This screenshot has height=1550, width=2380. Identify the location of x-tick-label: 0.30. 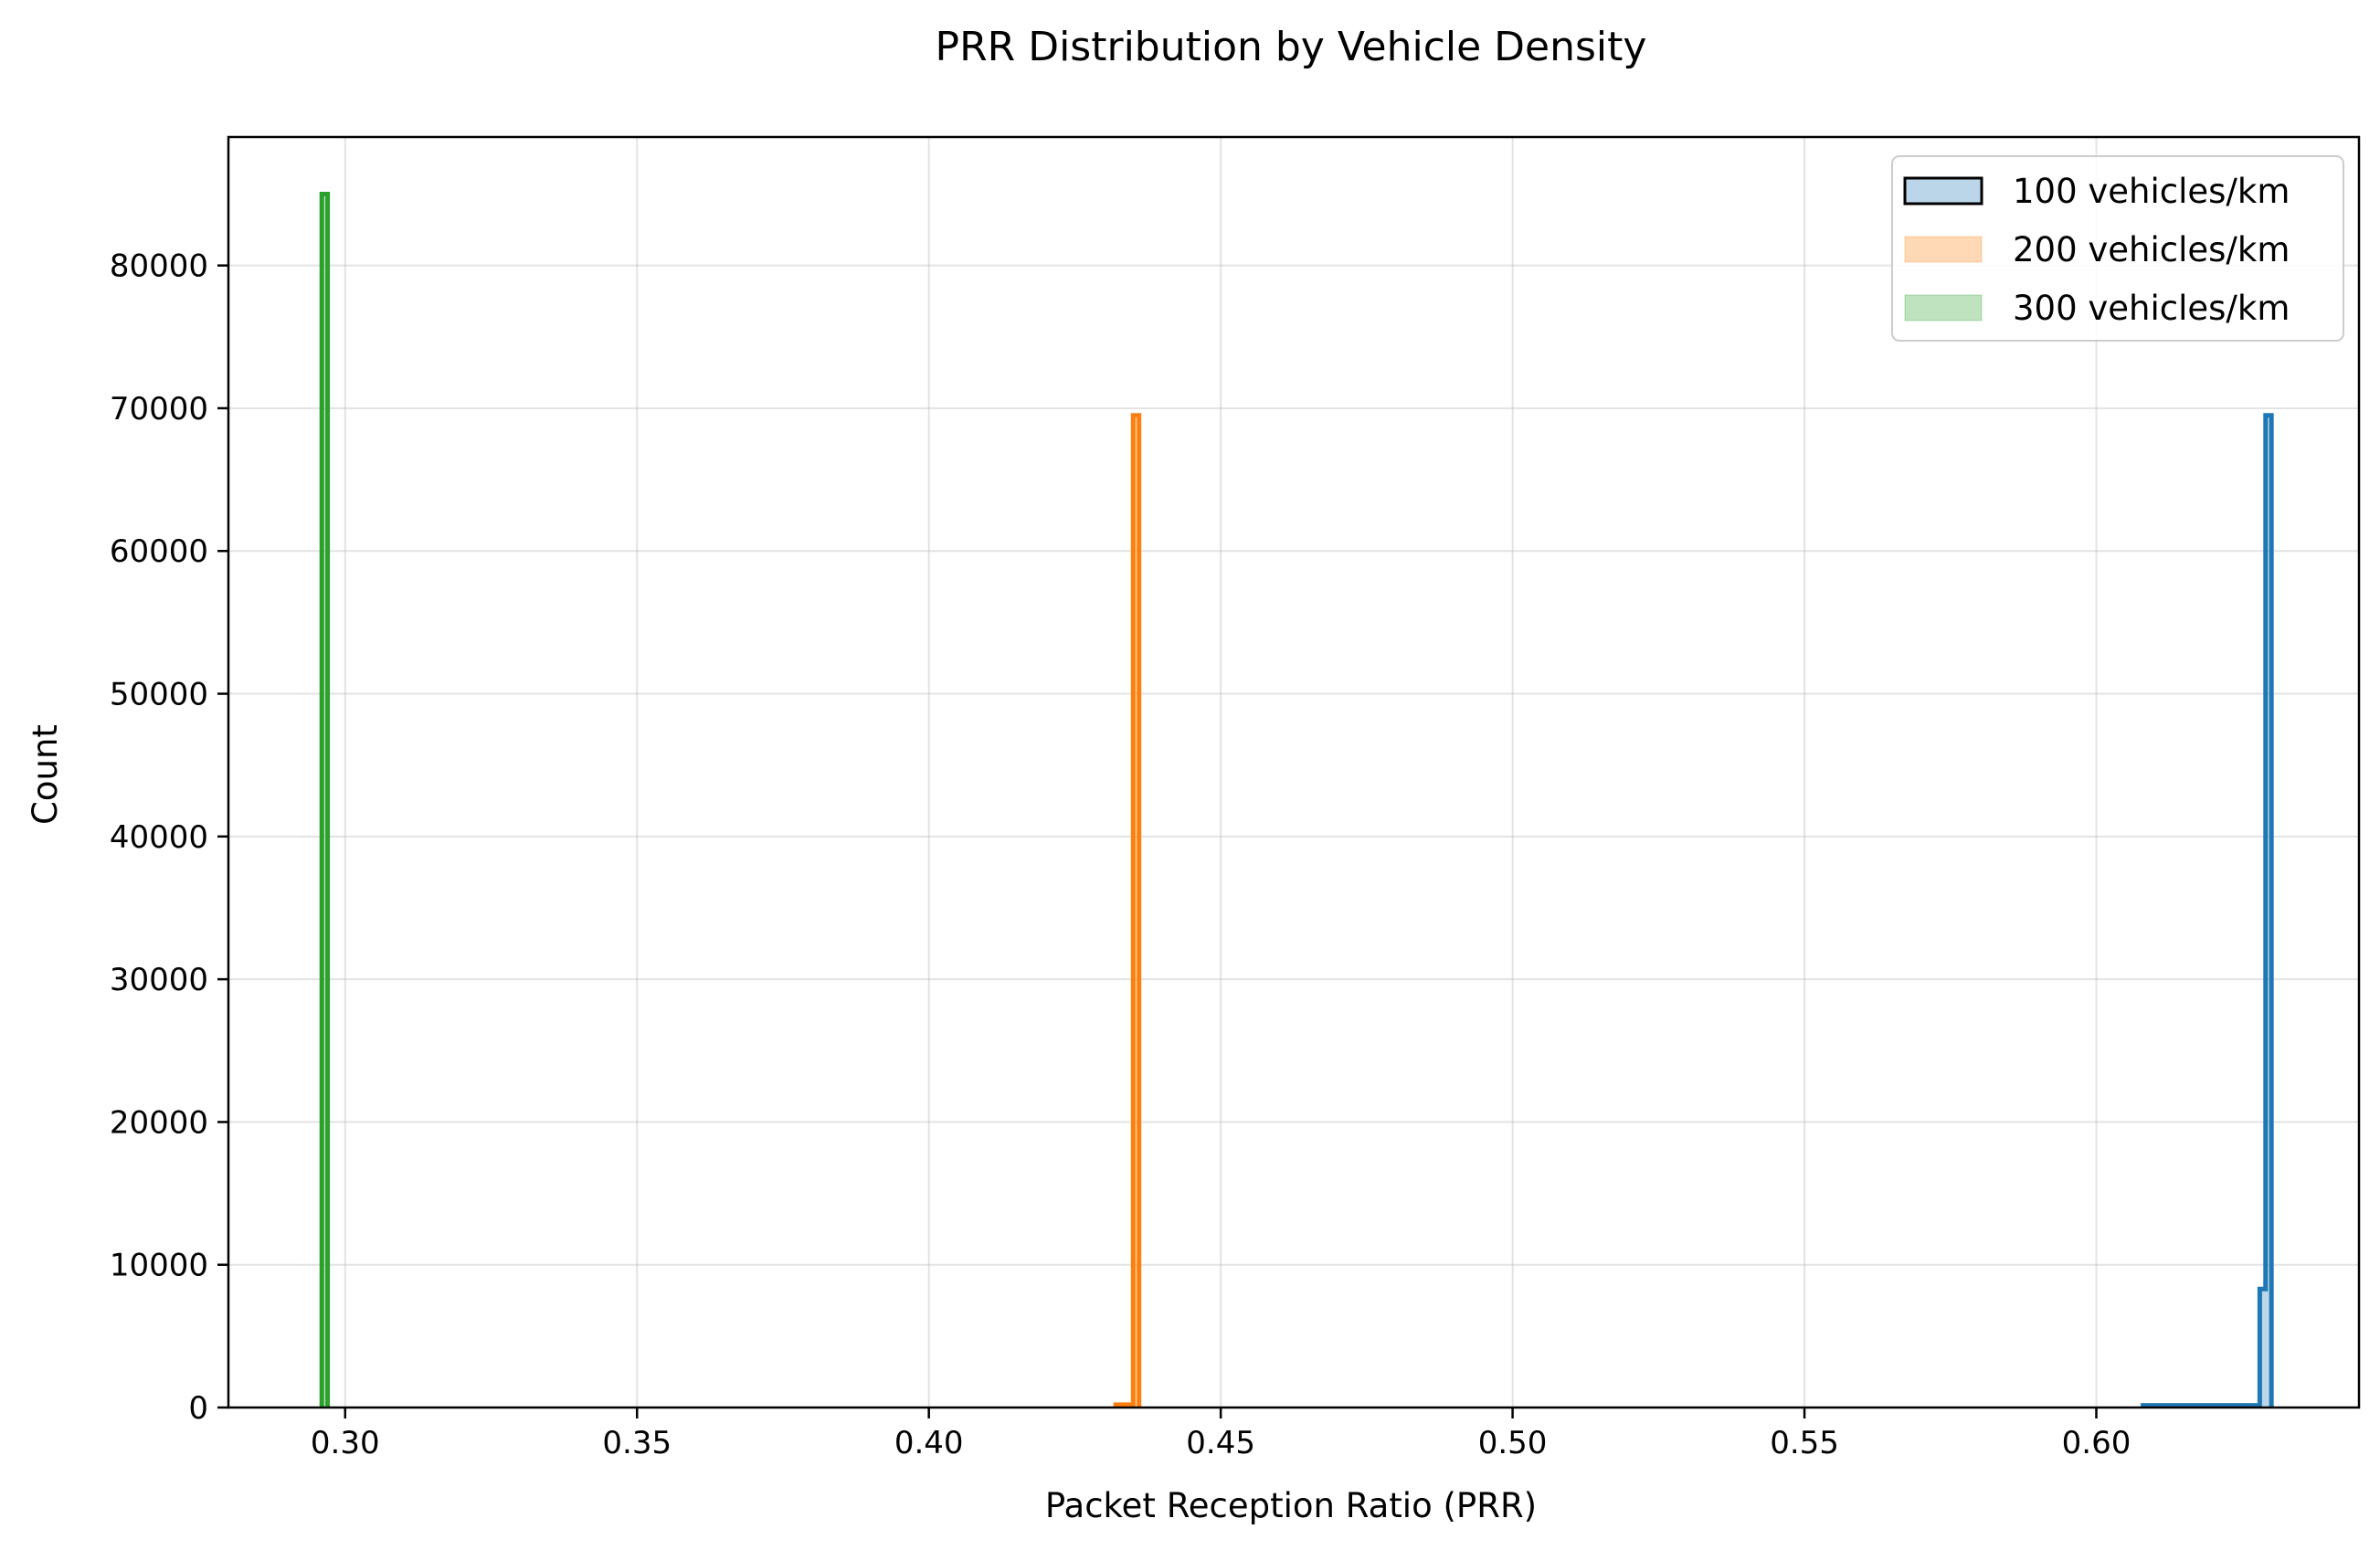
(346, 1443).